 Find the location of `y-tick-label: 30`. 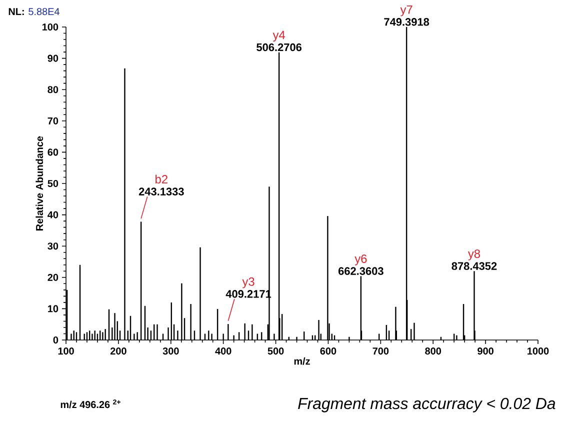

y-tick-label: 30 is located at coordinates (53, 246).